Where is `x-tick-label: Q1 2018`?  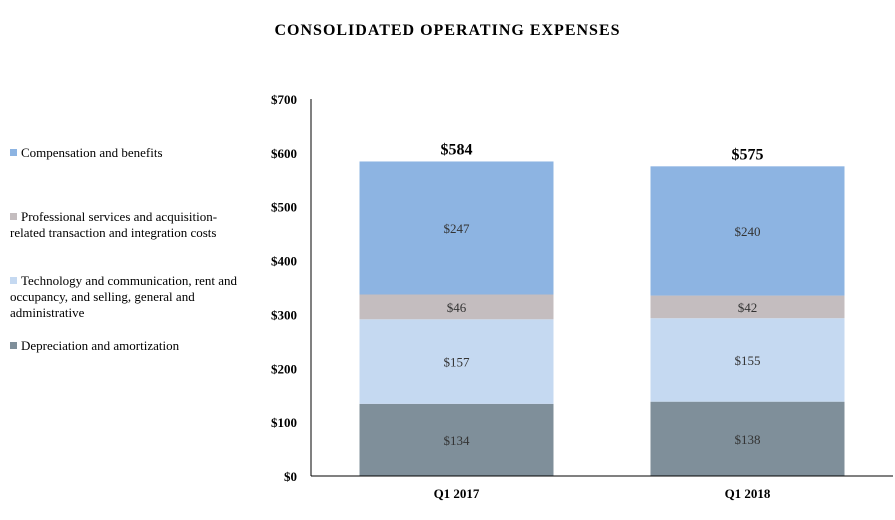
x-tick-label: Q1 2018 is located at coordinates (748, 493).